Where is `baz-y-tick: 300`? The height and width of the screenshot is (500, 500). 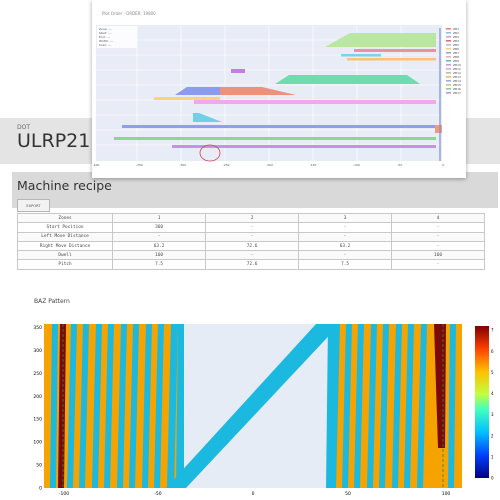 baz-y-tick: 300 is located at coordinates (37, 351).